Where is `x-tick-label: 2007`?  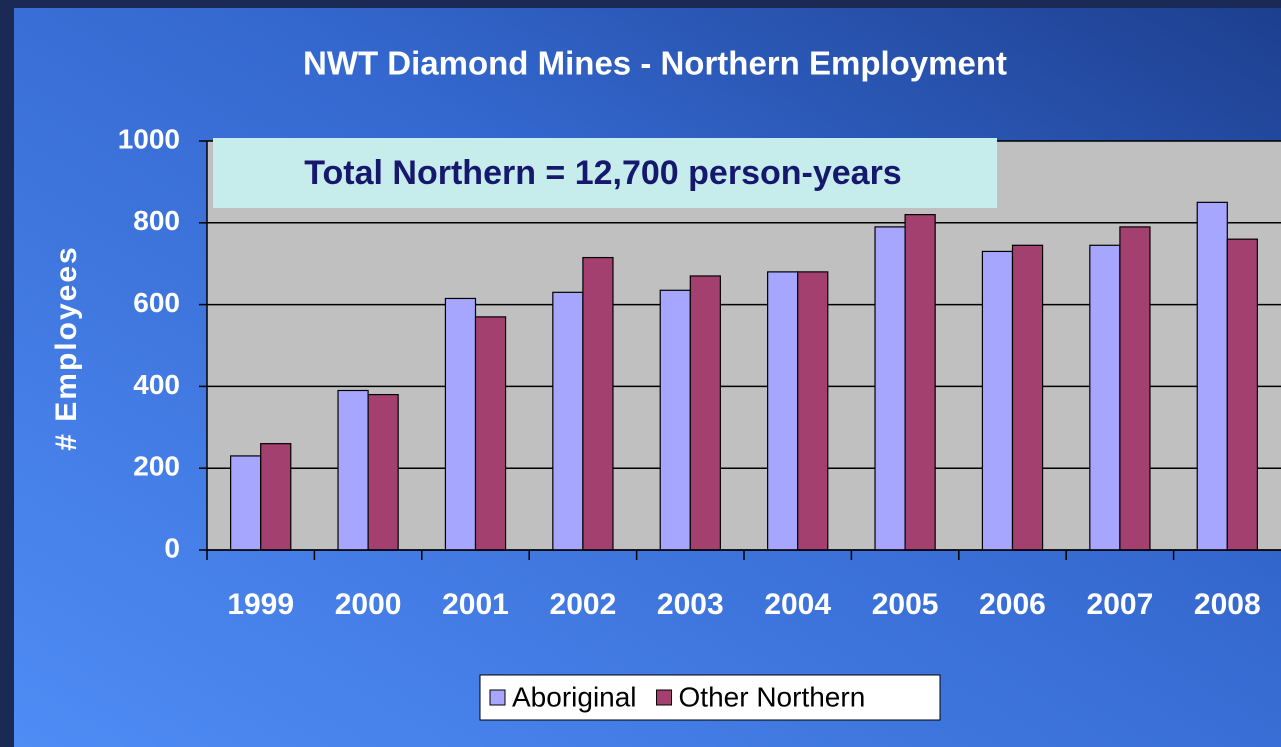 x-tick-label: 2007 is located at coordinates (1120, 604).